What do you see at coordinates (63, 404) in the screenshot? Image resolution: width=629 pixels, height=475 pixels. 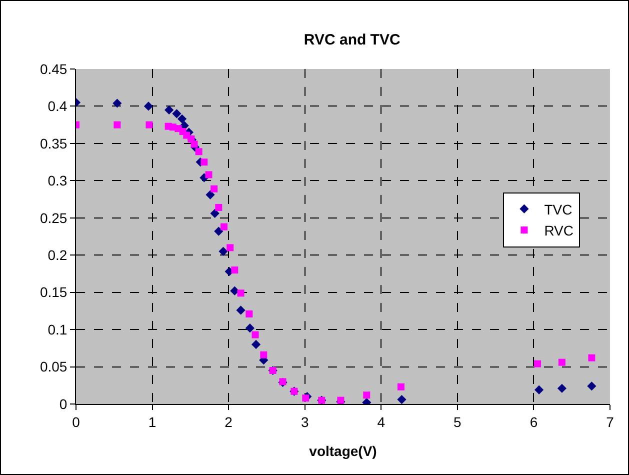 I see `y-tick-label: 0` at bounding box center [63, 404].